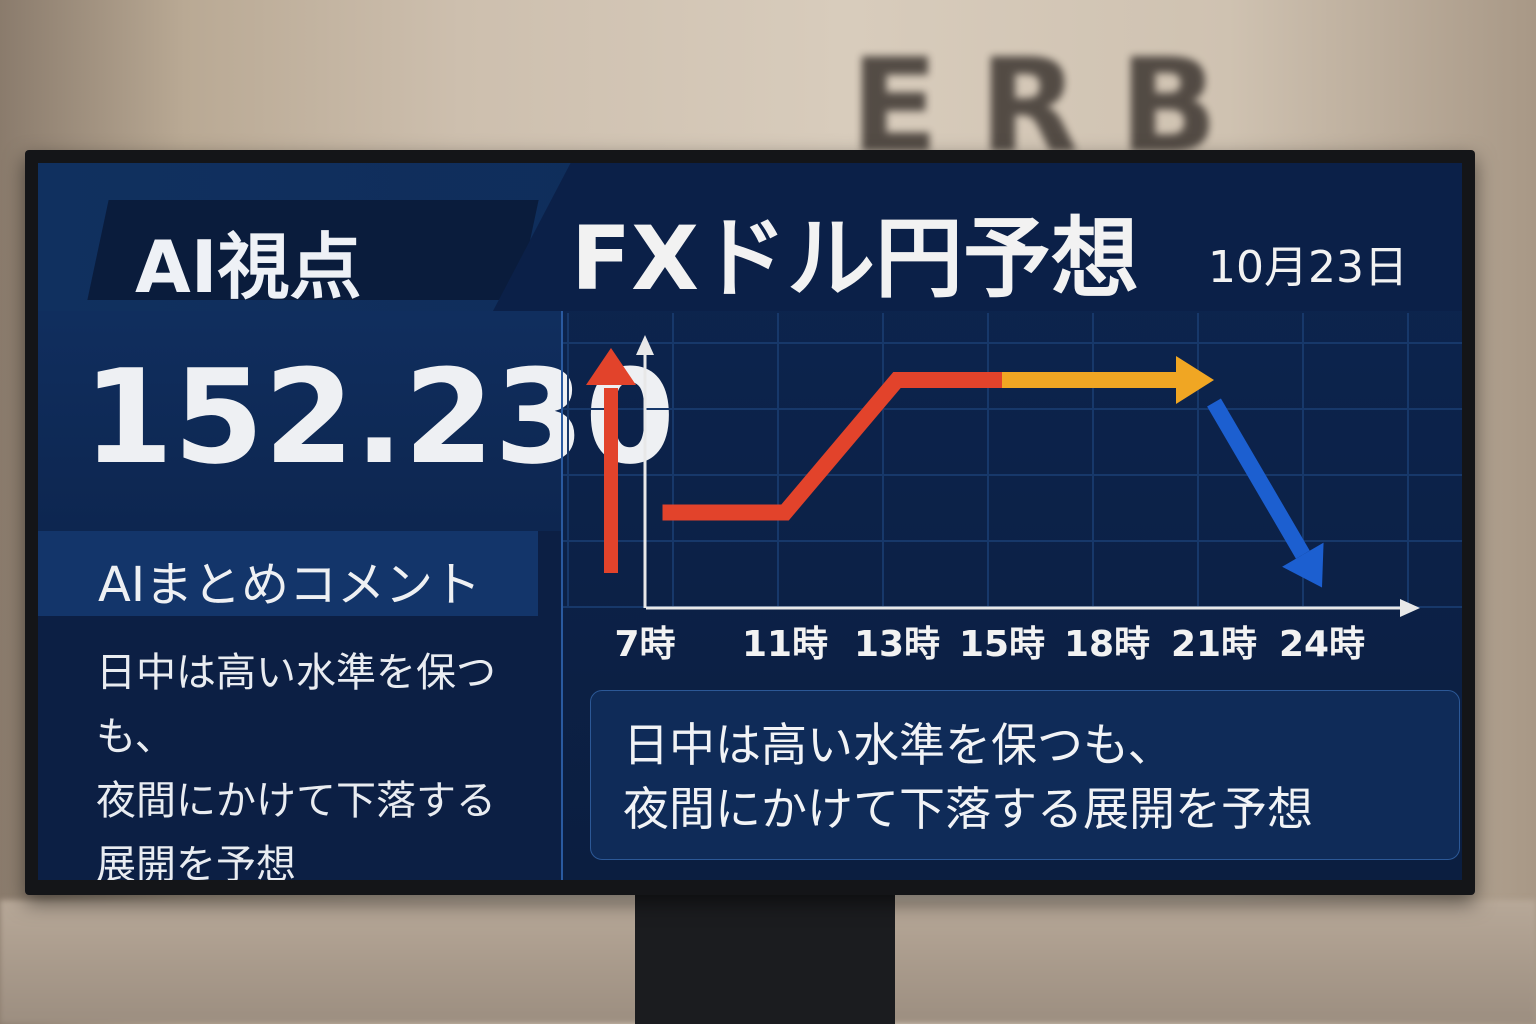  What do you see at coordinates (968, 777) in the screenshot?
I see `summary-text: 日中は高い水準を保つも、 夜間にかけて下落する展開を予想` at bounding box center [968, 777].